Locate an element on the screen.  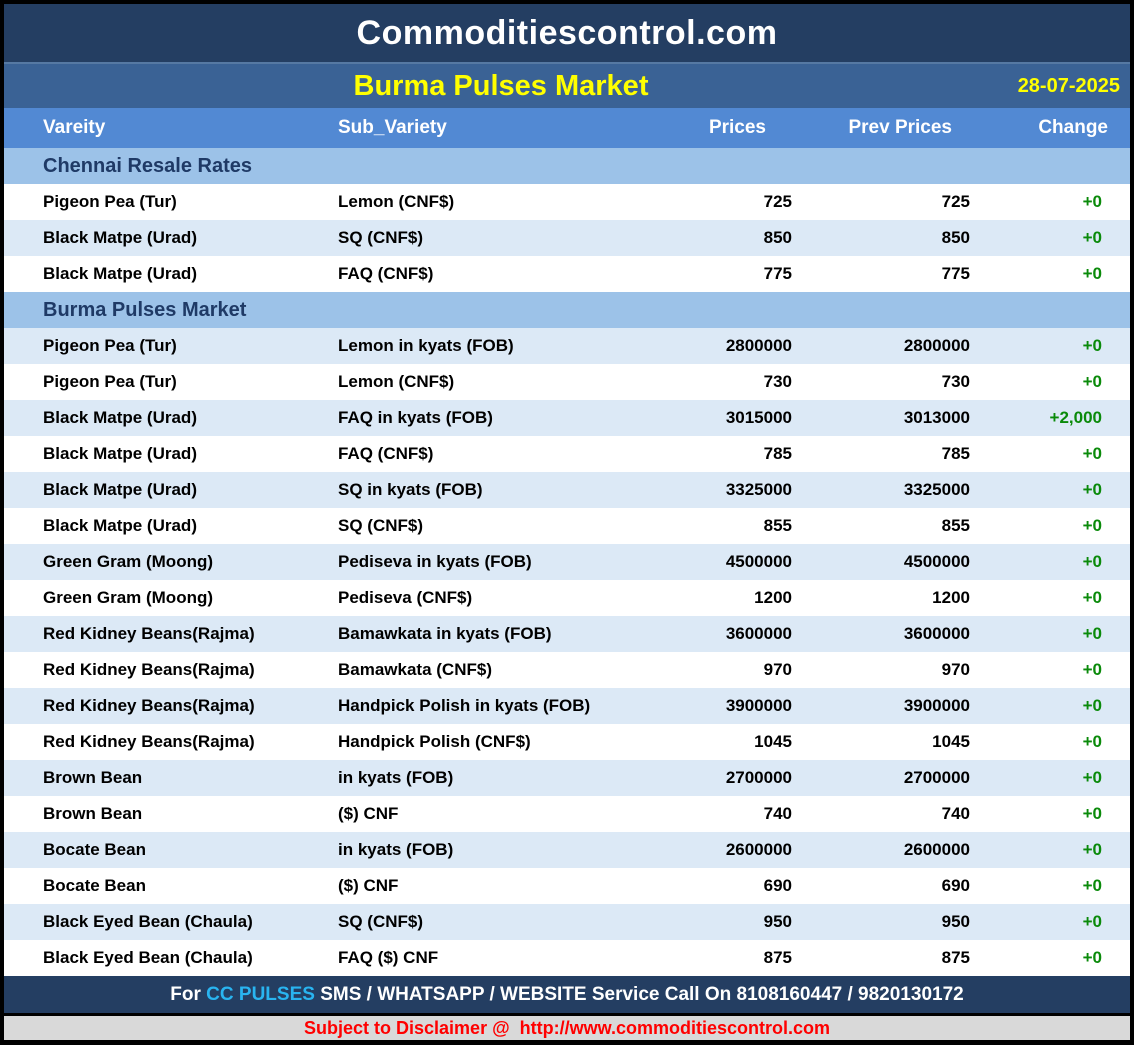
price-cell: 850 is located at coordinates (777, 237).